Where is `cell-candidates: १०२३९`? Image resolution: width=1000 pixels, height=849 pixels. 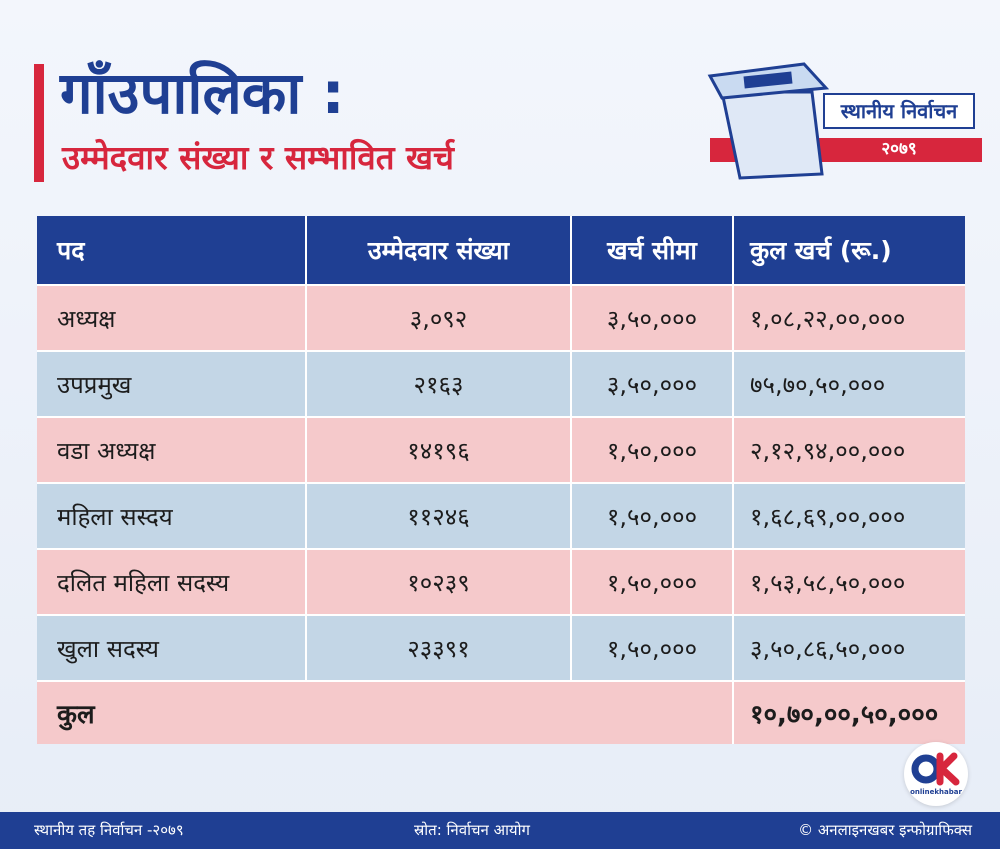
cell-candidates: १०२३९ is located at coordinates (439, 582).